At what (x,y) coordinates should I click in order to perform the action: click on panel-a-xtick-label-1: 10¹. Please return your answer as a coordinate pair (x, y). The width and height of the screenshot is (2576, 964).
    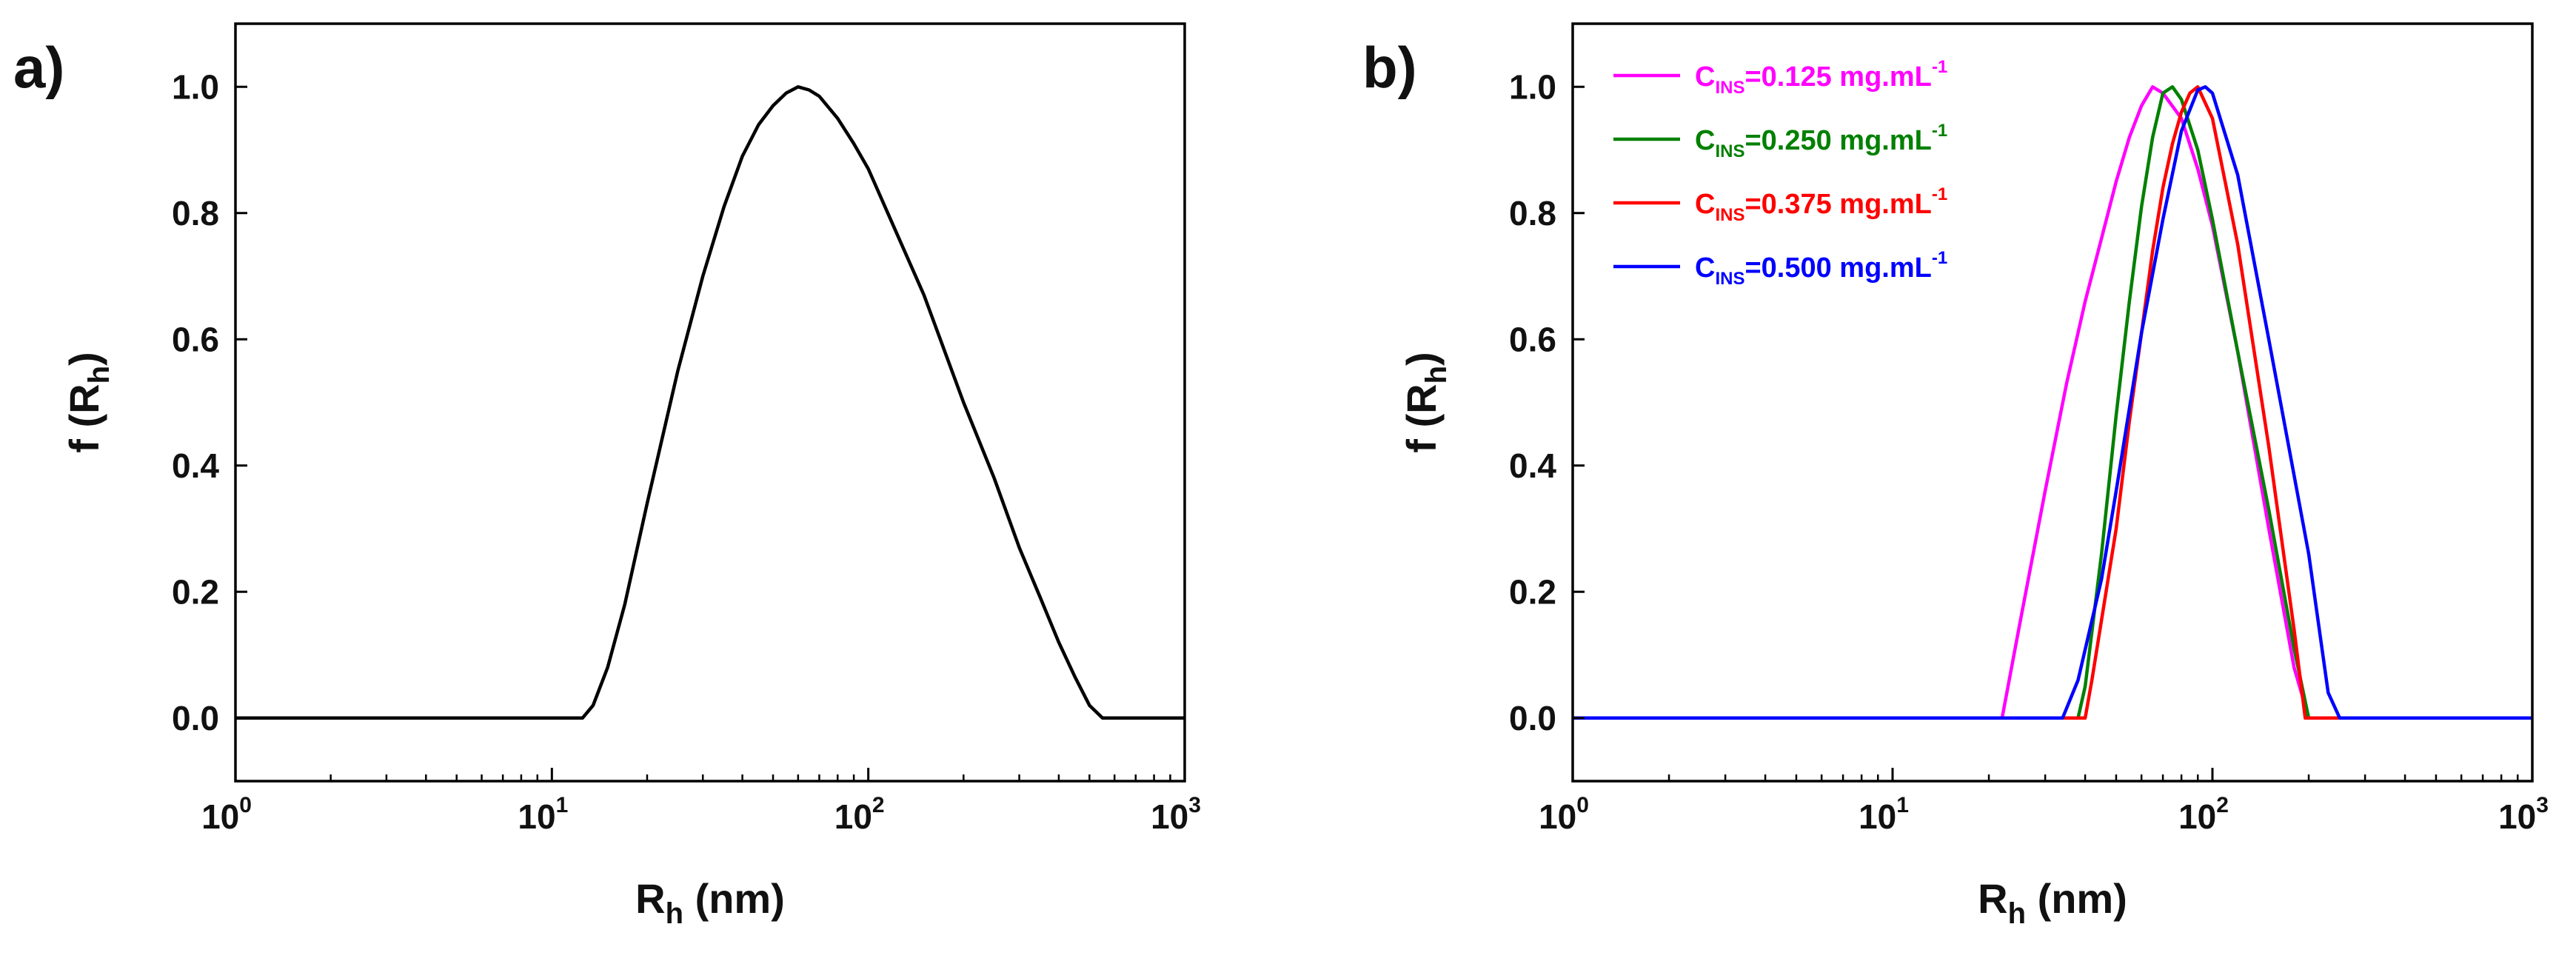
    Looking at the image, I should click on (543, 814).